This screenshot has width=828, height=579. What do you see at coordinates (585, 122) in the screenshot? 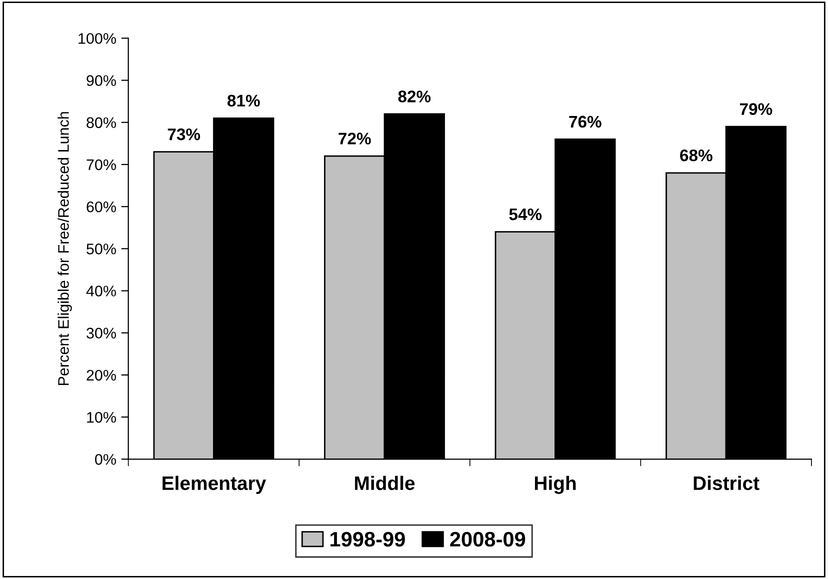
I see `data-label: 76%` at bounding box center [585, 122].